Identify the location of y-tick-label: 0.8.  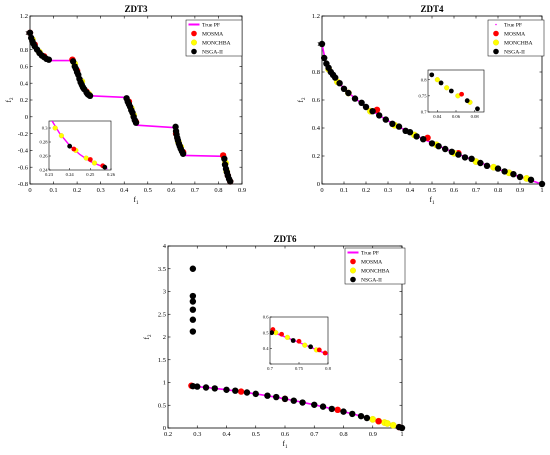
(24, 50).